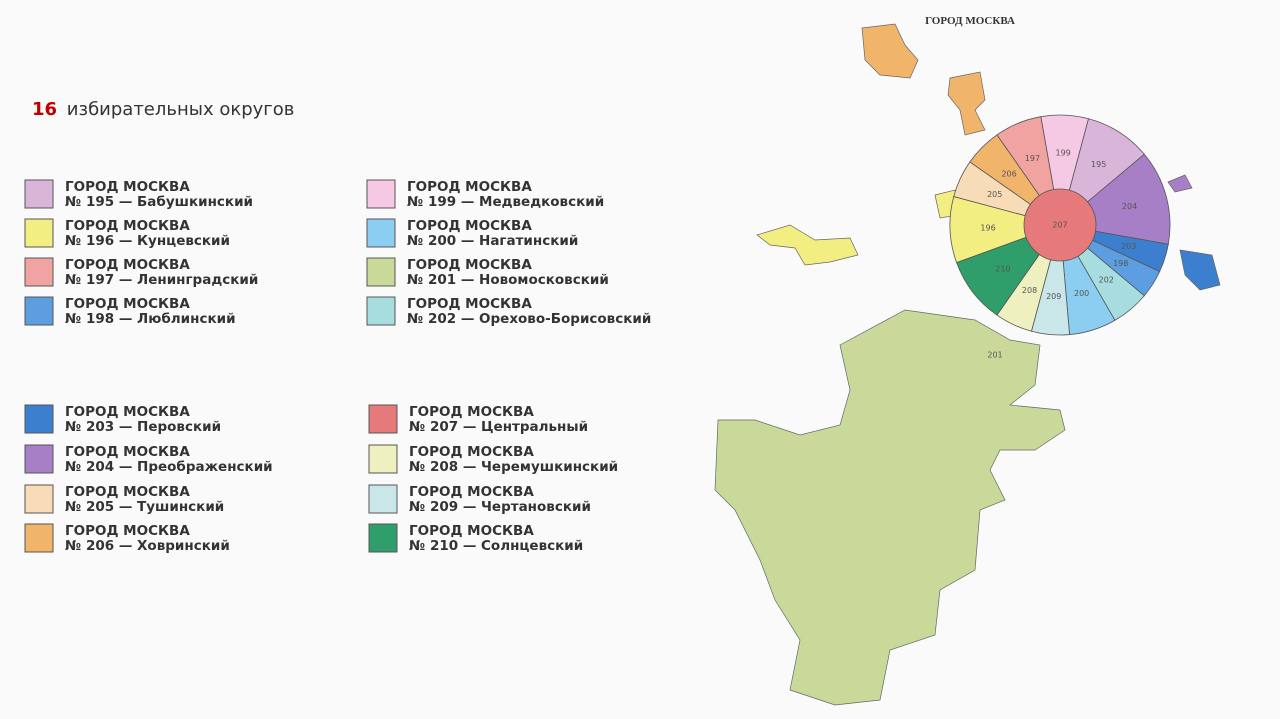 This screenshot has height=719, width=1280. I want to click on district: № 195 — Бабушкинский, so click(159, 202).